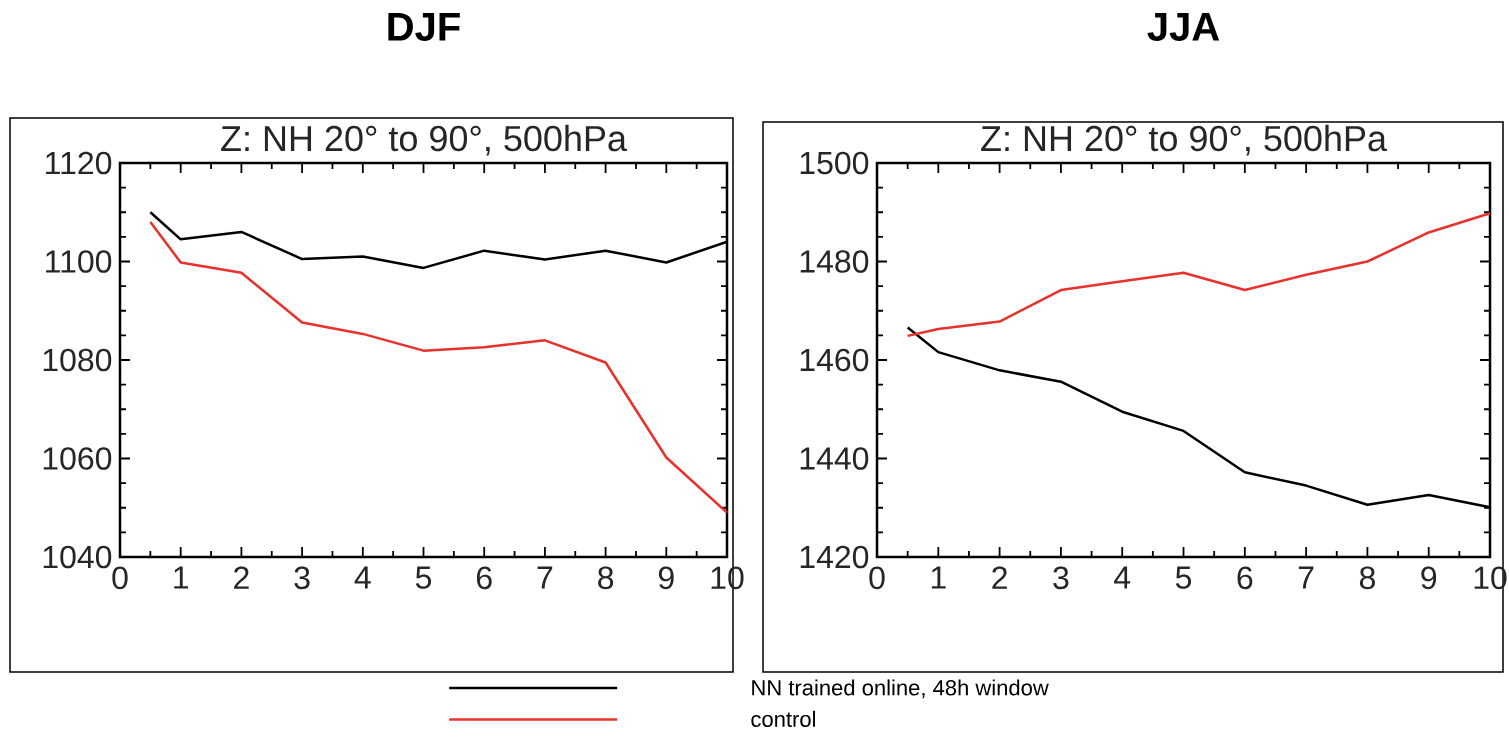  I want to click on text: control, so click(783, 718).